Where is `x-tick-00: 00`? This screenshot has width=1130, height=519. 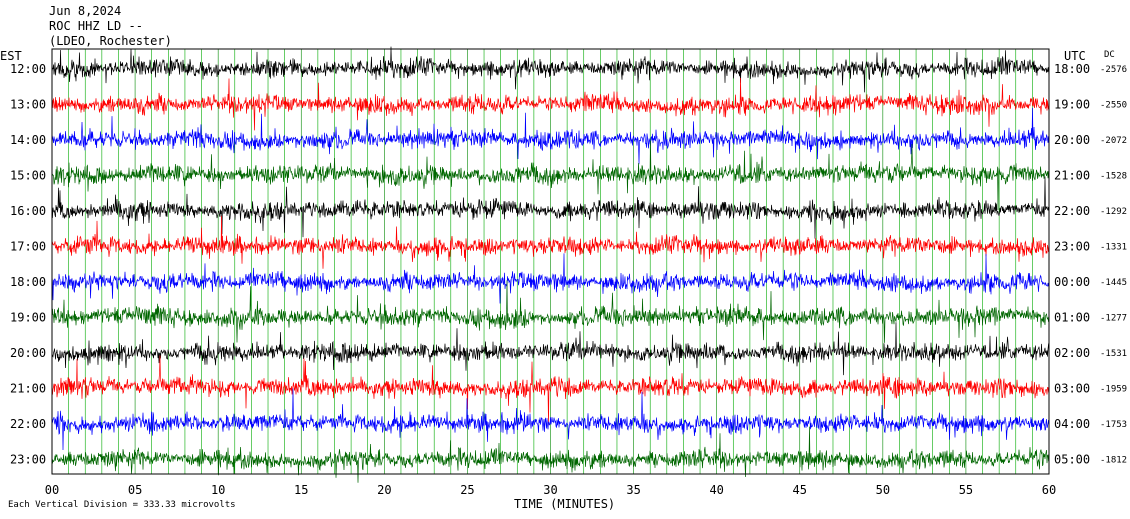
x-tick-00: 00 is located at coordinates (52, 490).